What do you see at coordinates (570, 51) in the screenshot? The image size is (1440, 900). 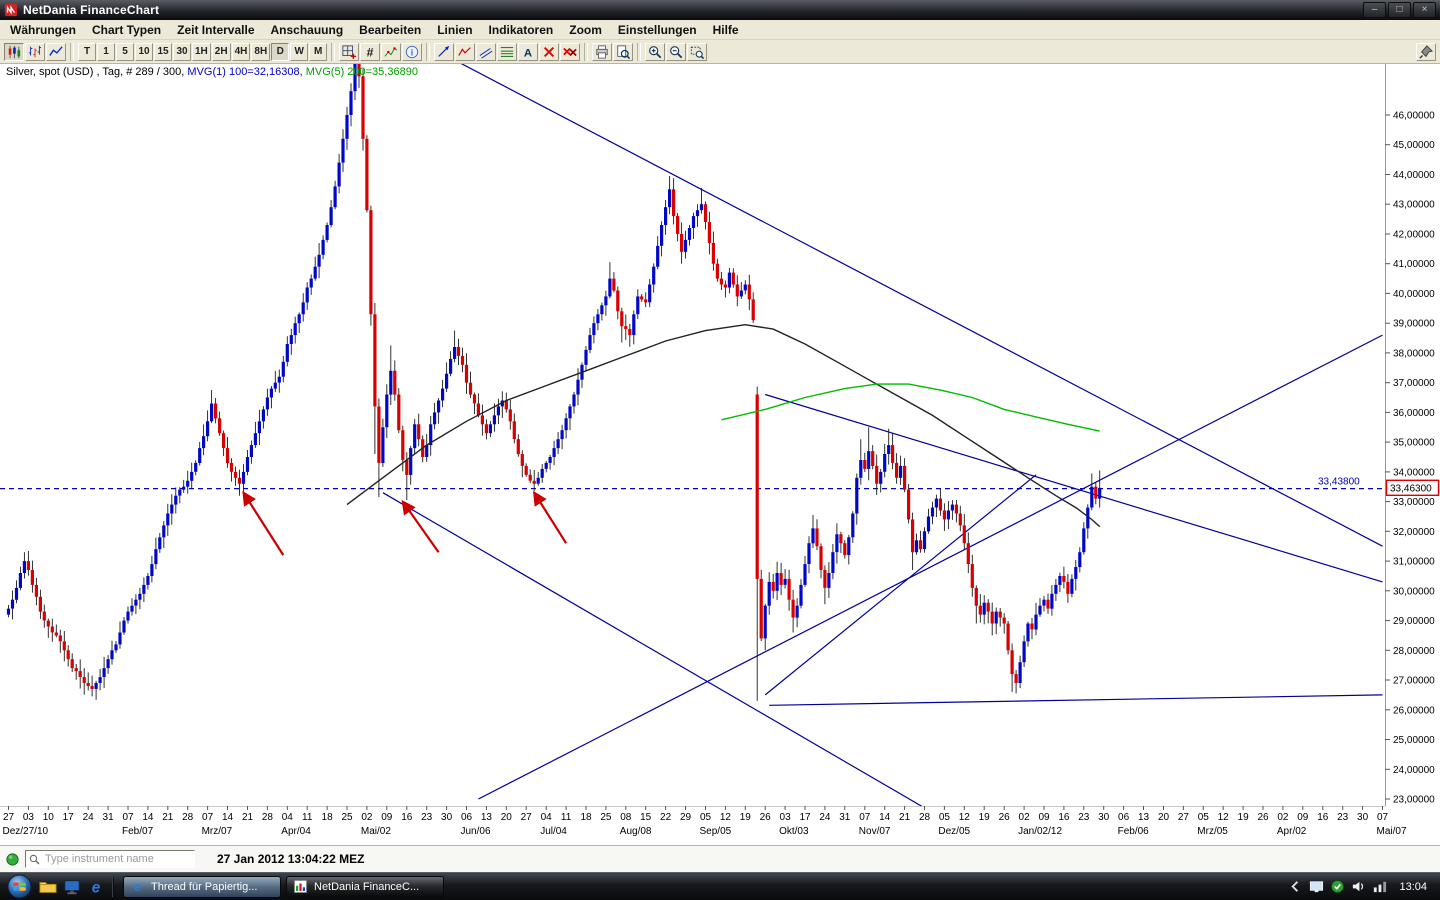 I see `delete-all-icon` at bounding box center [570, 51].